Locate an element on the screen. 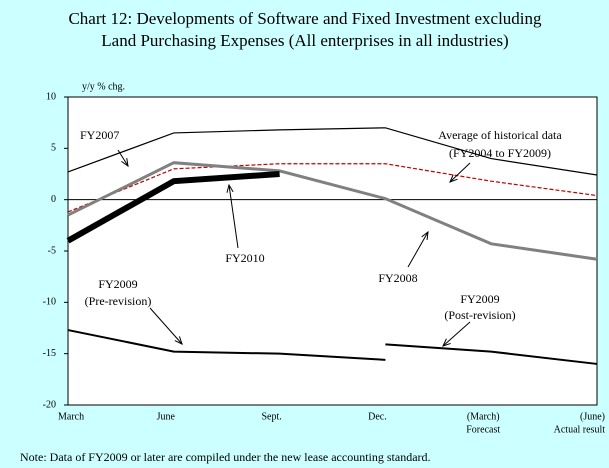 This screenshot has height=468, width=609. series-label: FY2010 is located at coordinates (244, 258).